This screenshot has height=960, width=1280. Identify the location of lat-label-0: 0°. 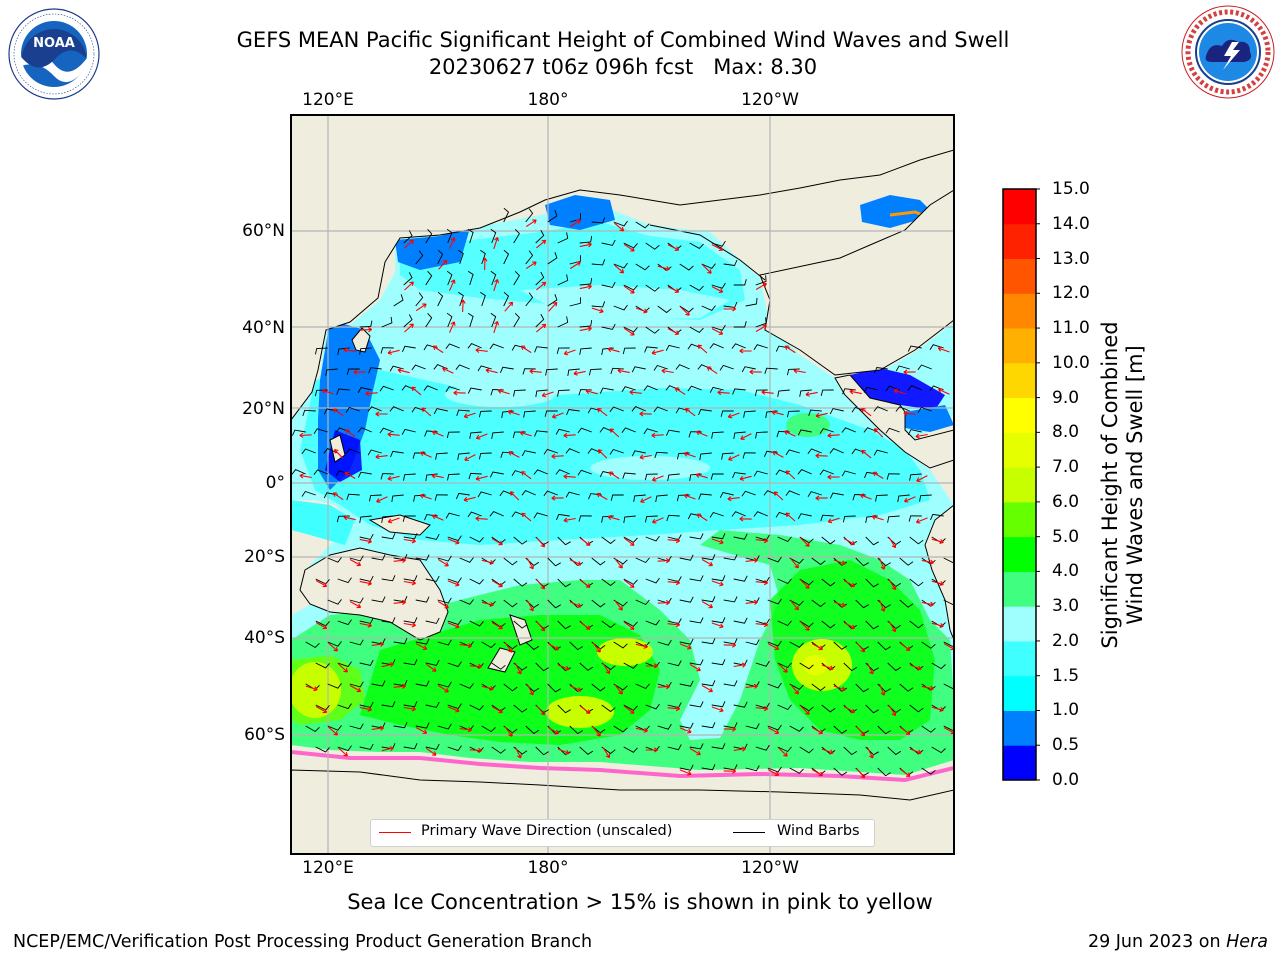
(275, 483).